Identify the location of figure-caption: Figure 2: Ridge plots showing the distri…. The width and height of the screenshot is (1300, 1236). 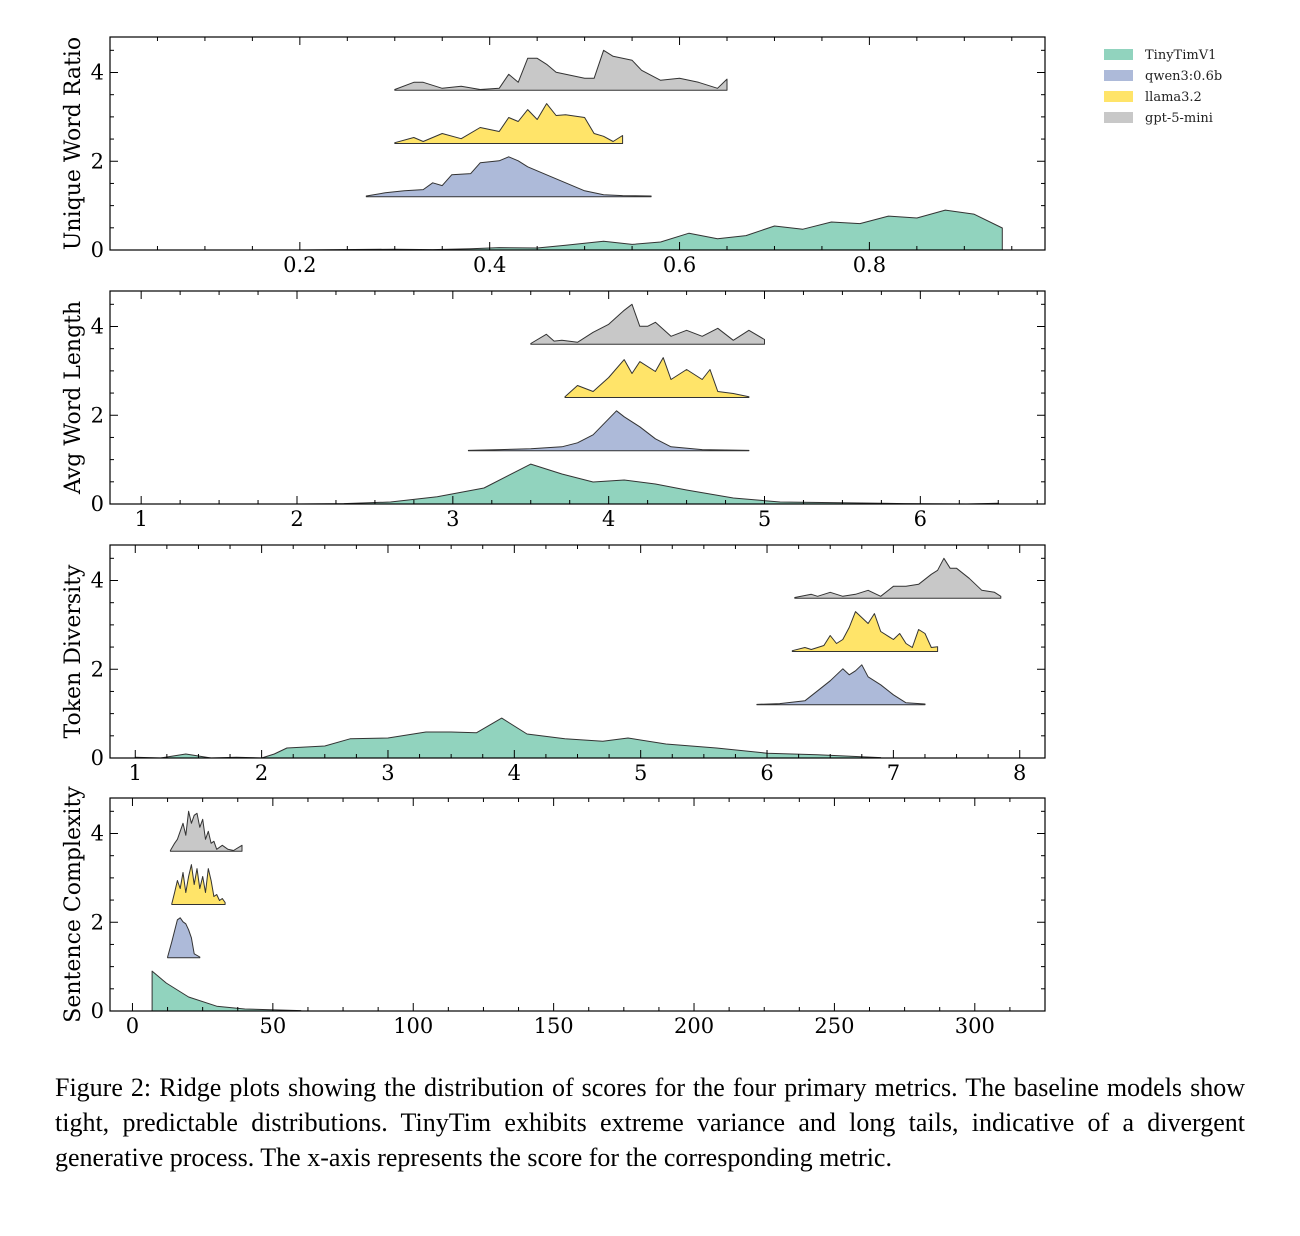
(650, 1122).